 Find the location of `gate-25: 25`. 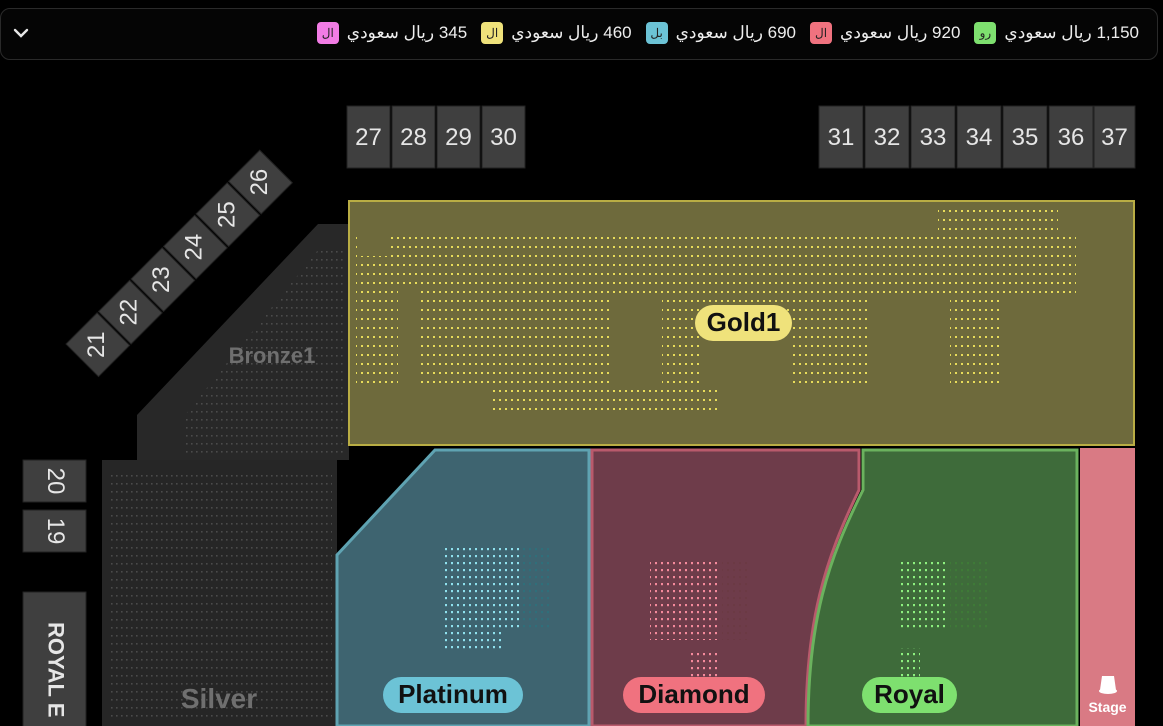

gate-25: 25 is located at coordinates (228, 215).